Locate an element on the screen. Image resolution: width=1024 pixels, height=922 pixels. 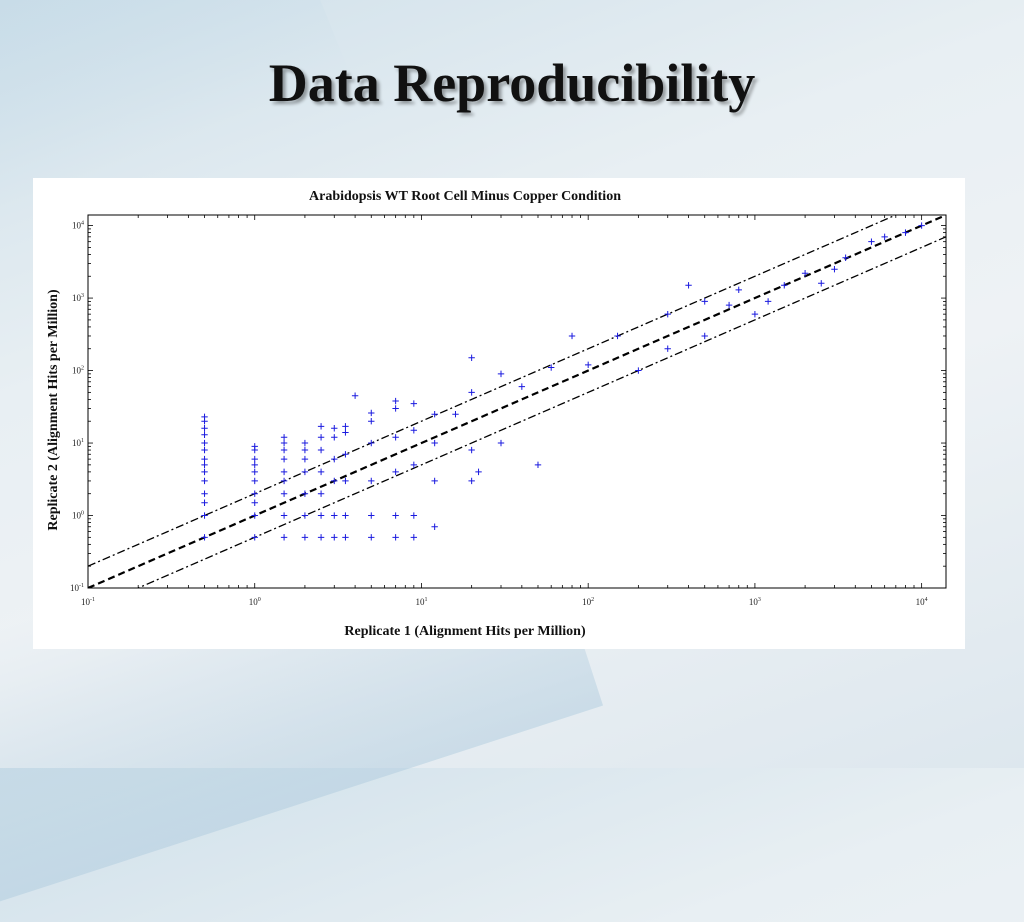
y-tick-label: 10¹ is located at coordinates (78, 443).